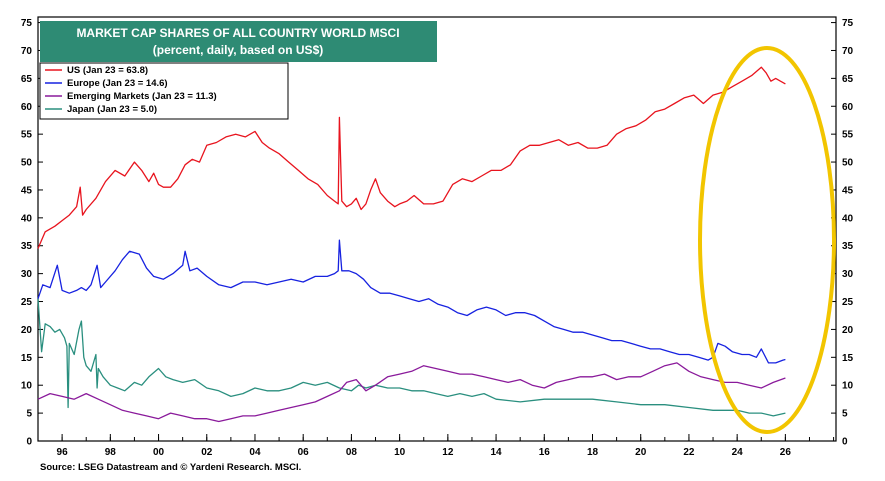  Describe the element at coordinates (27, 302) in the screenshot. I see `y-tick-label-left: 25` at that location.